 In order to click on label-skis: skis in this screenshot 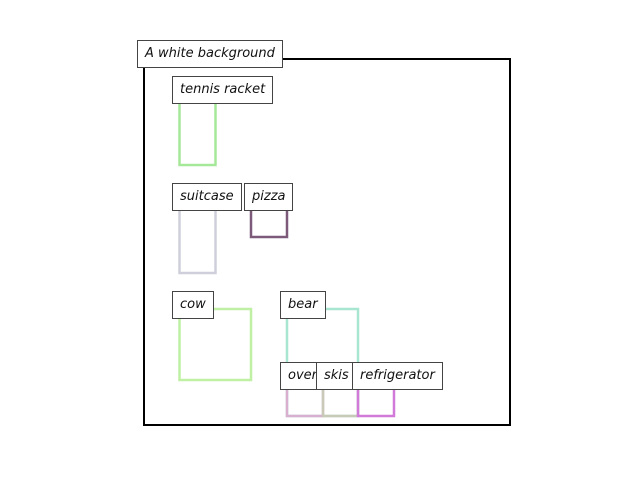, I will do `click(336, 376)`.